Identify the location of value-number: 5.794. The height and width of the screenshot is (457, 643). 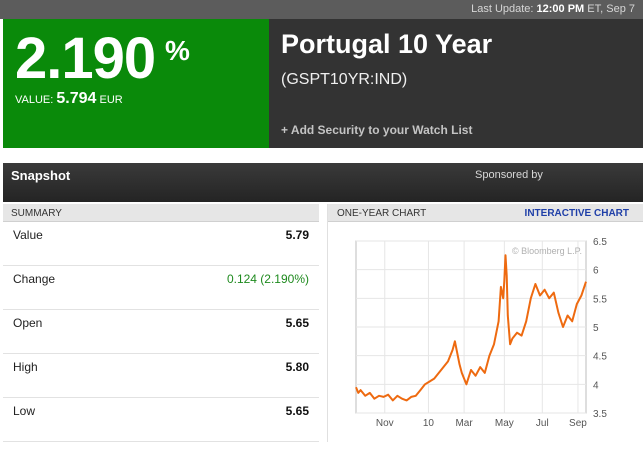
(76, 98).